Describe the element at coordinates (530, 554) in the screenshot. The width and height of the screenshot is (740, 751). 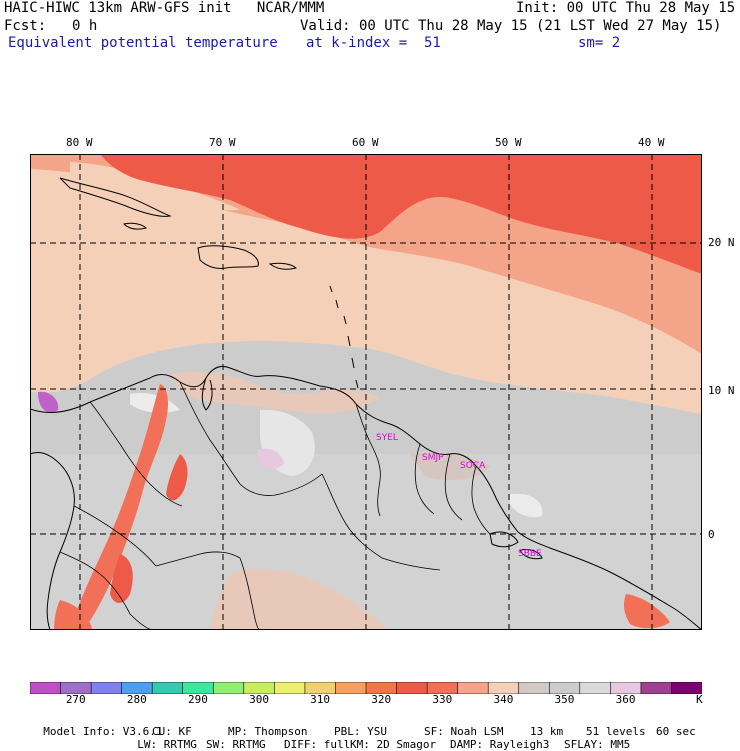
I see `station-sbbe: SBBE` at that location.